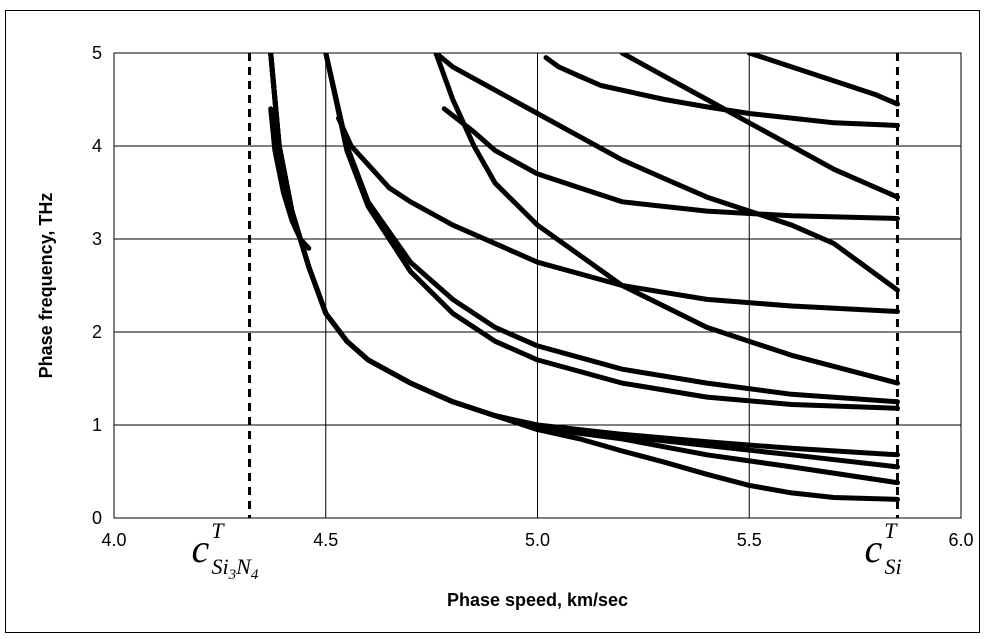 The height and width of the screenshot is (639, 985). Describe the element at coordinates (537, 600) in the screenshot. I see `x-axis-title: Phase speed, km/sec` at that location.